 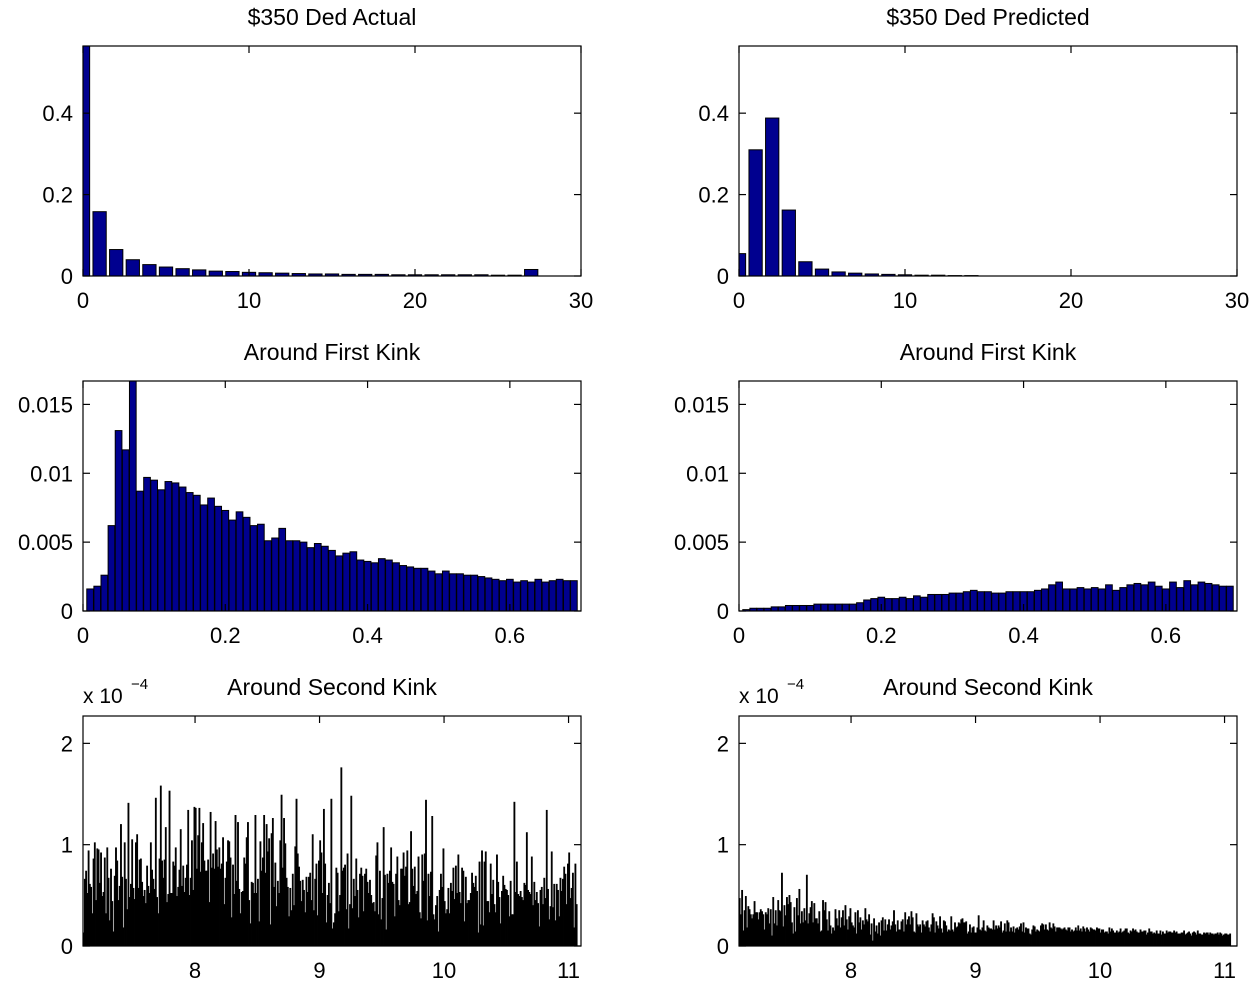 I want to click on subplot-2: 0 10 20 30 0 0.2 0.4 $350 Ded Predicted, so click(x=973, y=158).